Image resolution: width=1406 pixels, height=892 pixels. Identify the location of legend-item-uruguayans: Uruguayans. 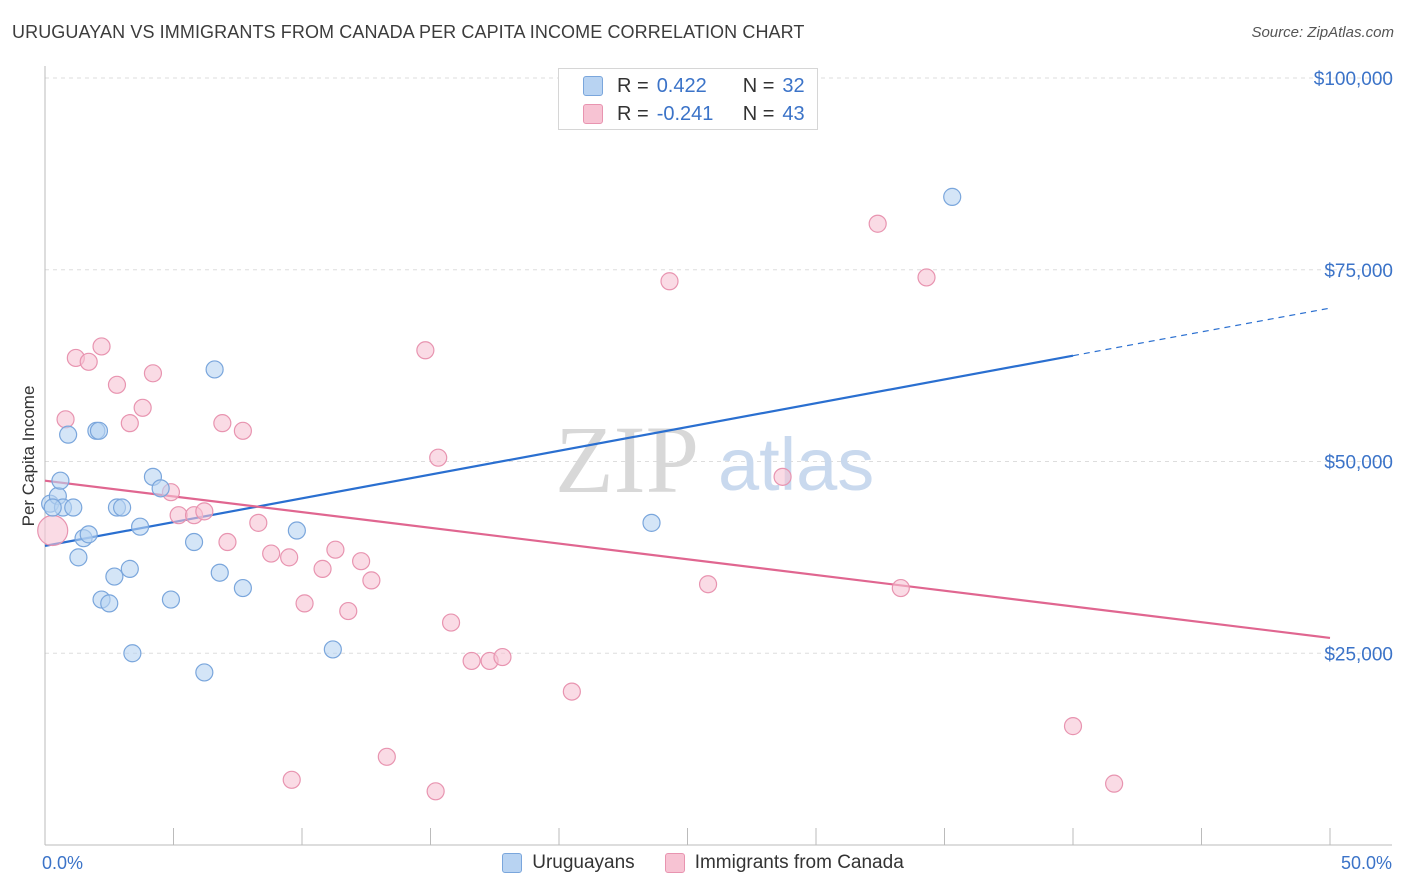
(568, 863).